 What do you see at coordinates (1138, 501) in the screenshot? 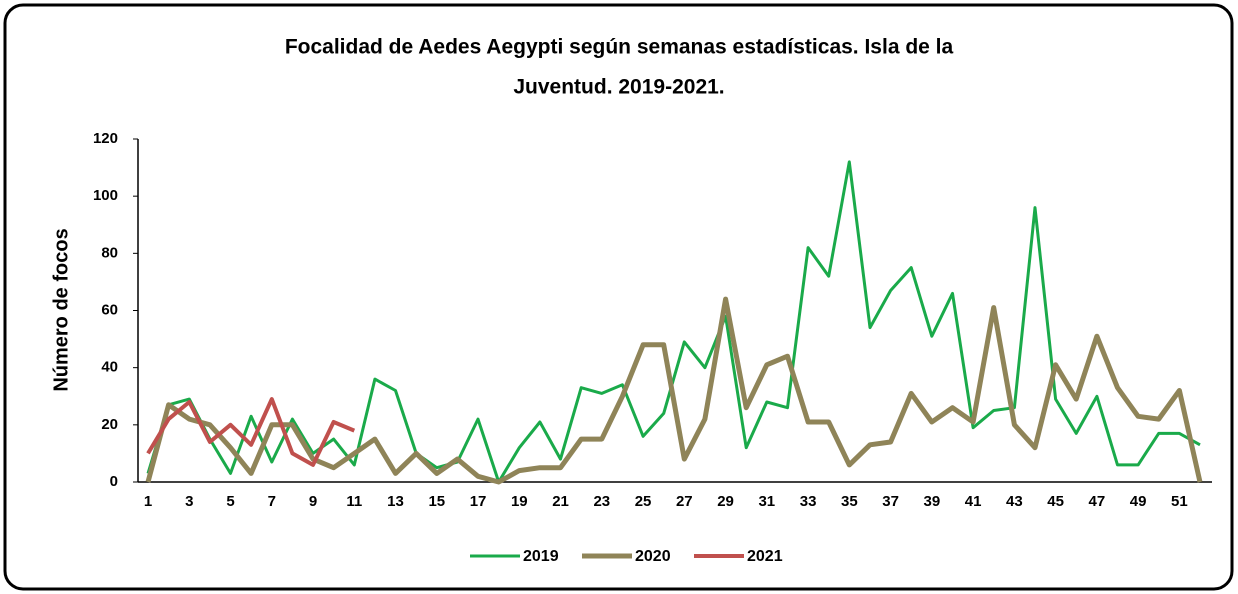
I see `x-tick-label: 49` at bounding box center [1138, 501].